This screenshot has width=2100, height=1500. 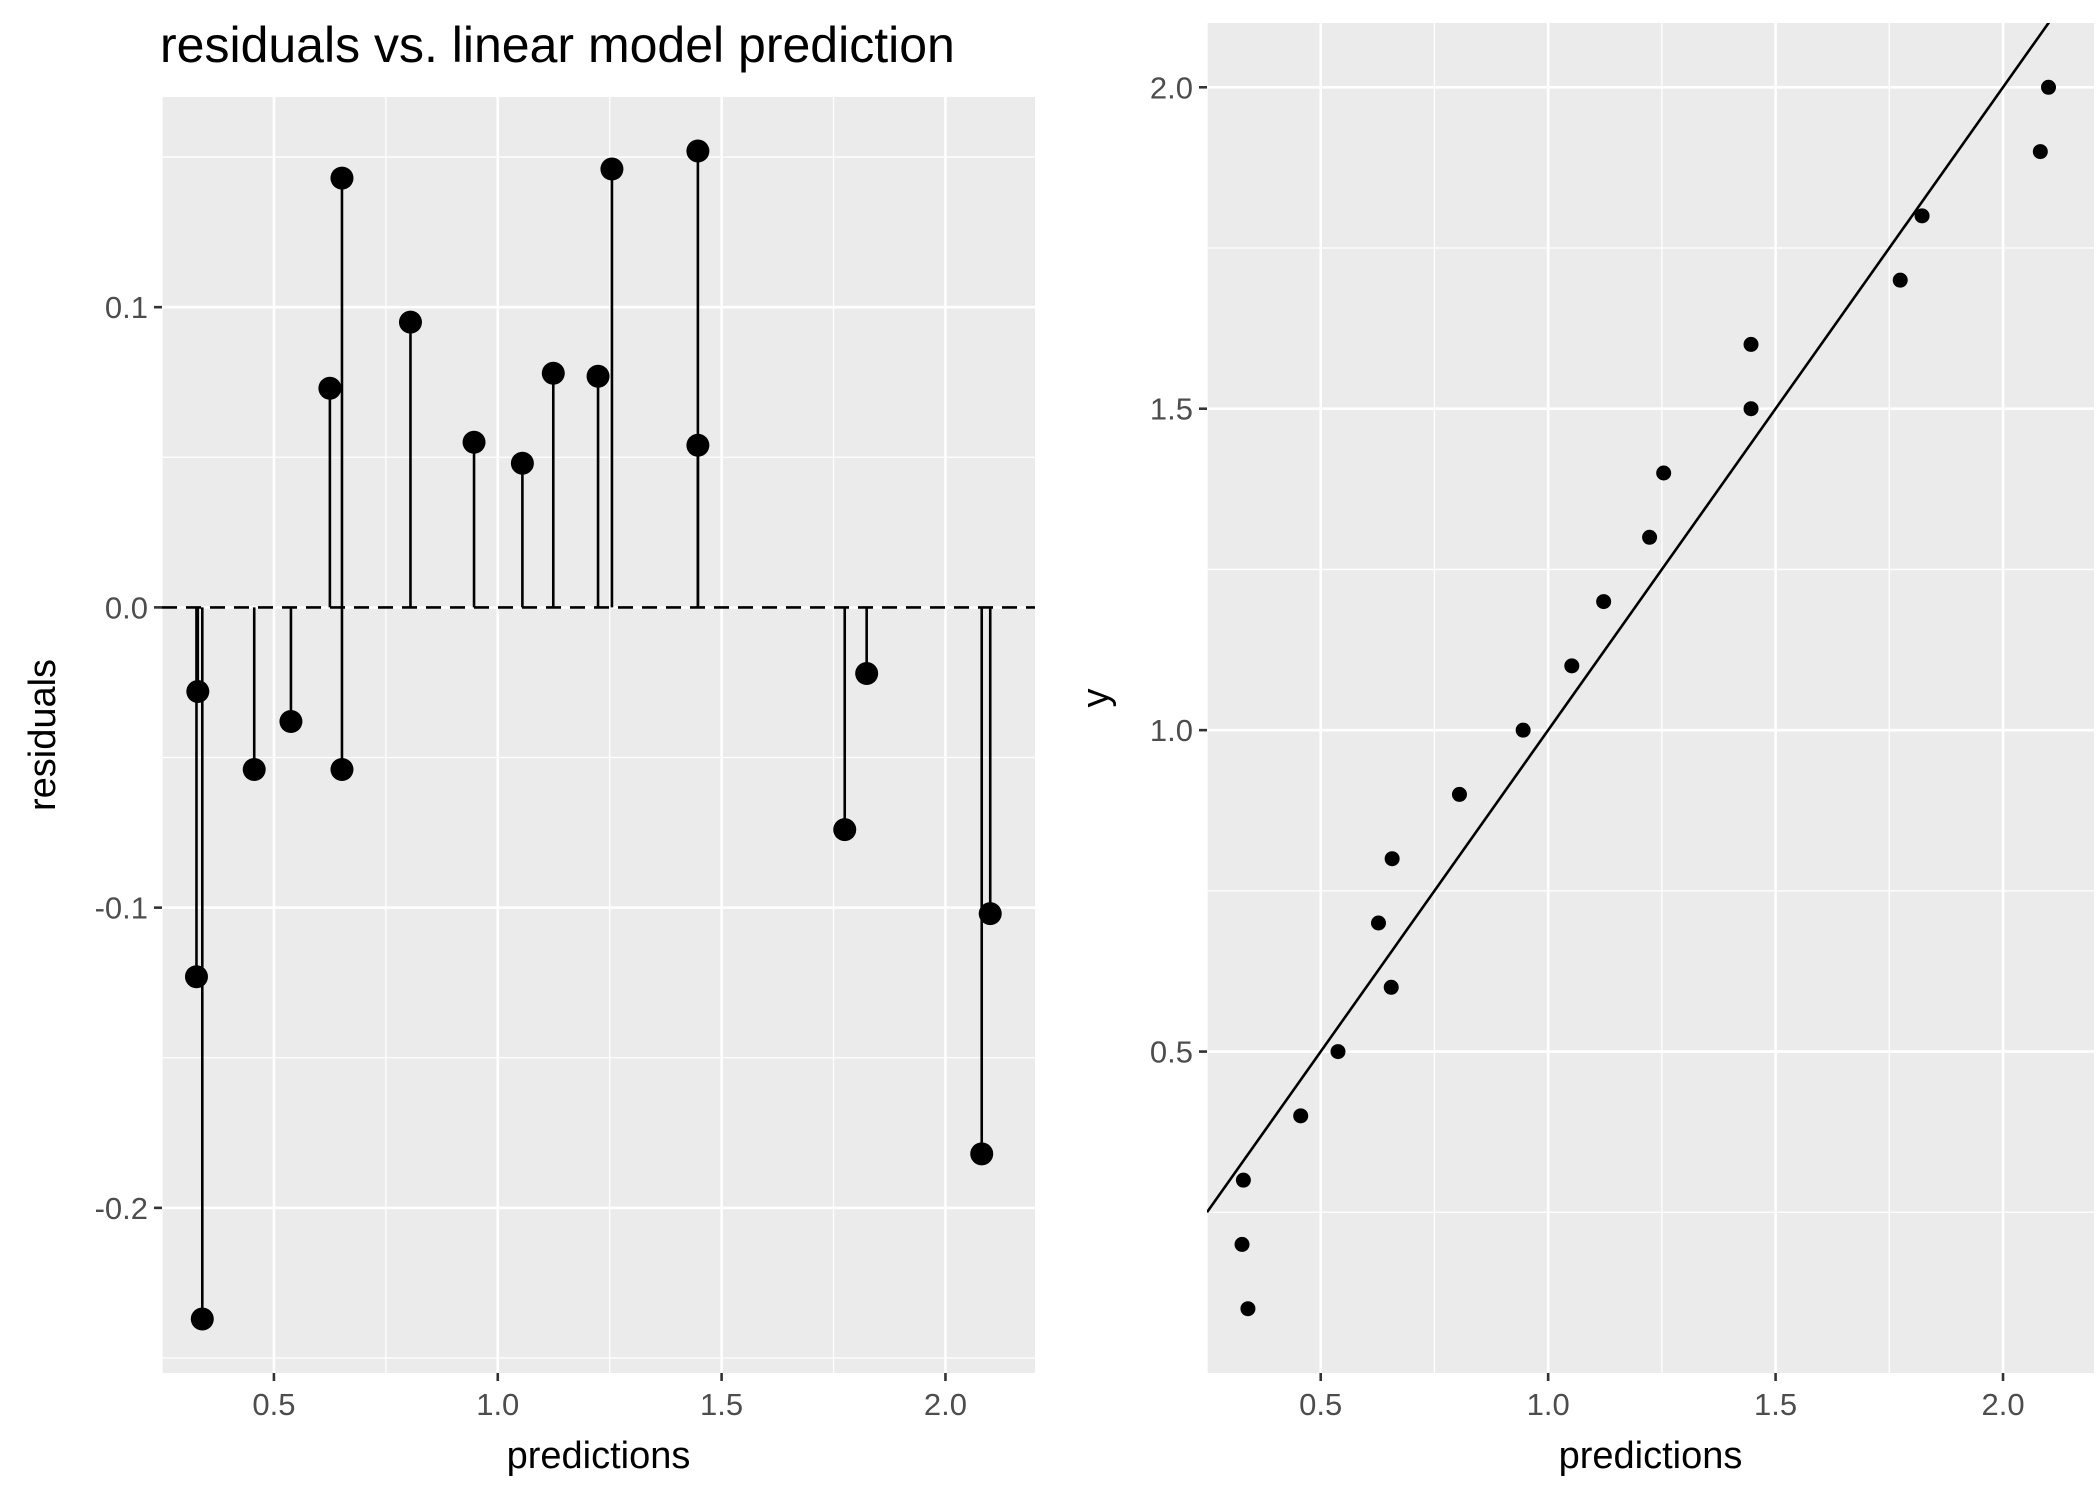 What do you see at coordinates (126, 607) in the screenshot?
I see `y-tick-label: 0.0` at bounding box center [126, 607].